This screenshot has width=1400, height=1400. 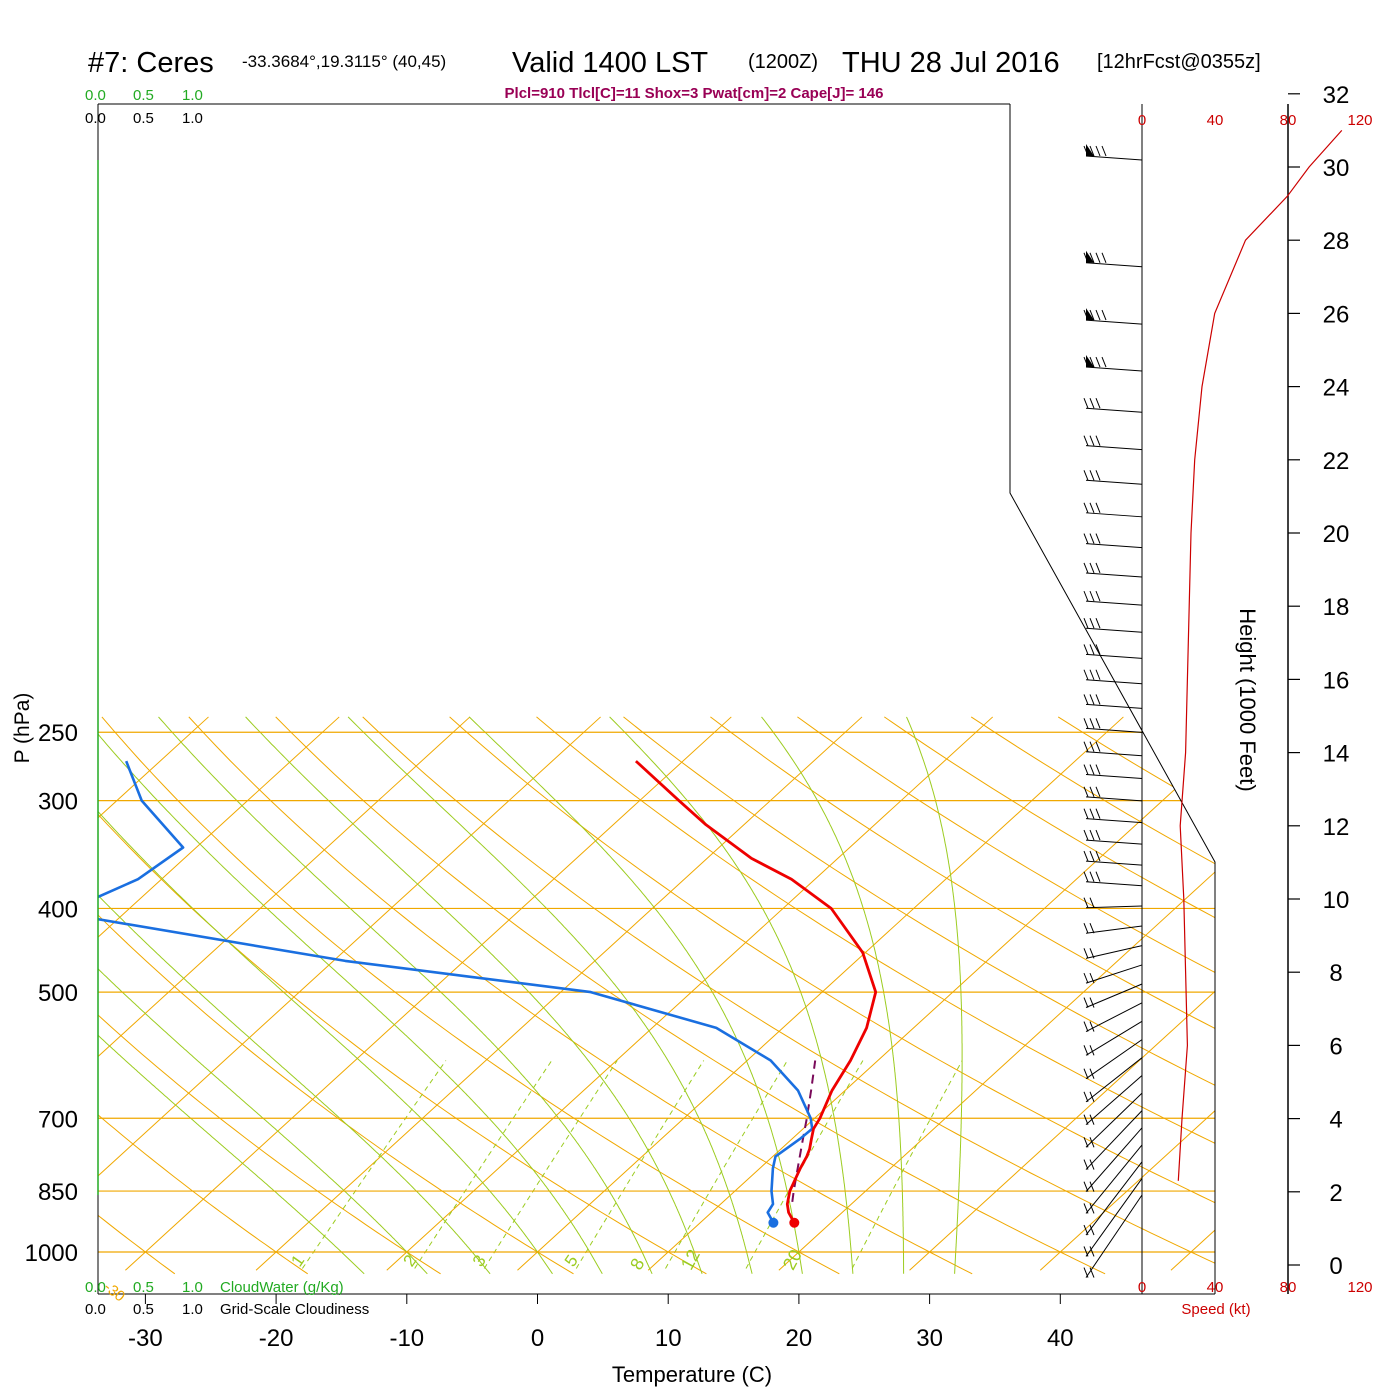 What do you see at coordinates (783, 62) in the screenshot?
I see `zulu-time: (1200Z)` at bounding box center [783, 62].